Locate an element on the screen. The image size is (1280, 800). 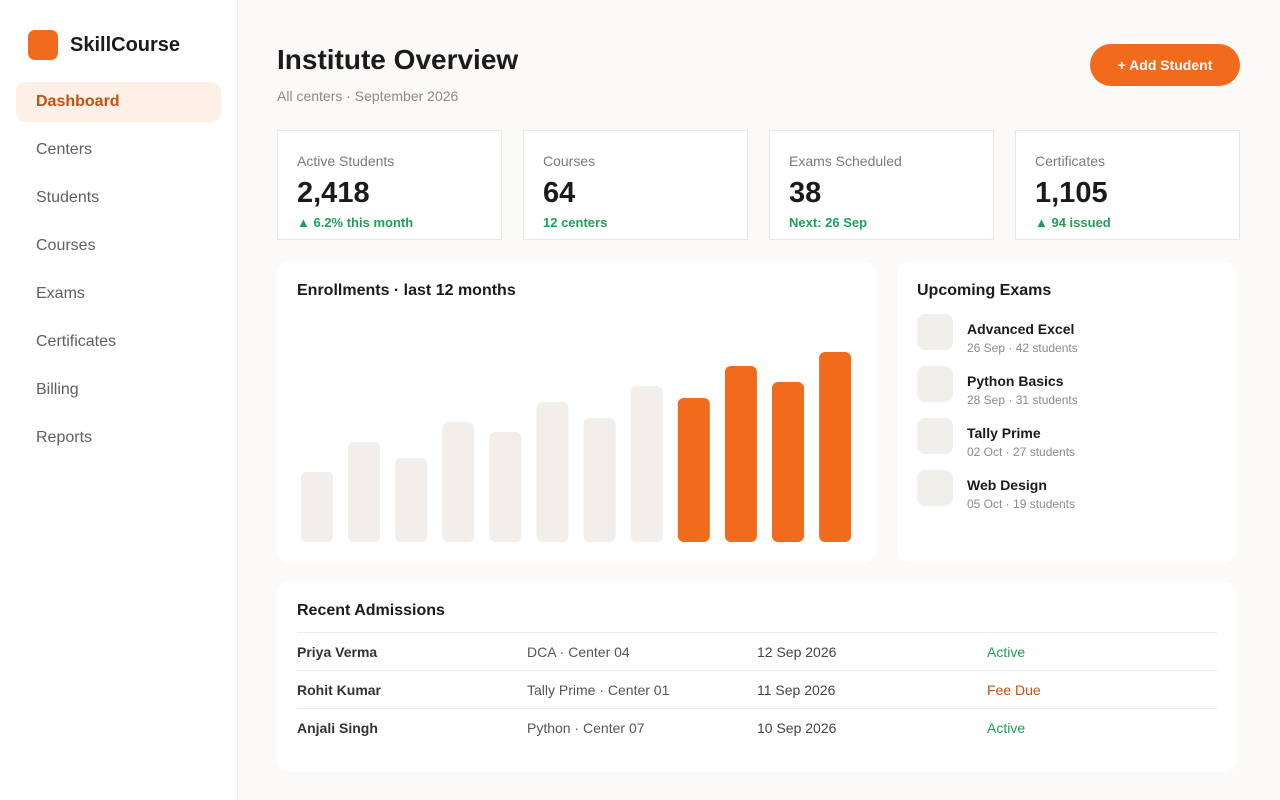
status-badge: Fee Due is located at coordinates (1014, 689).